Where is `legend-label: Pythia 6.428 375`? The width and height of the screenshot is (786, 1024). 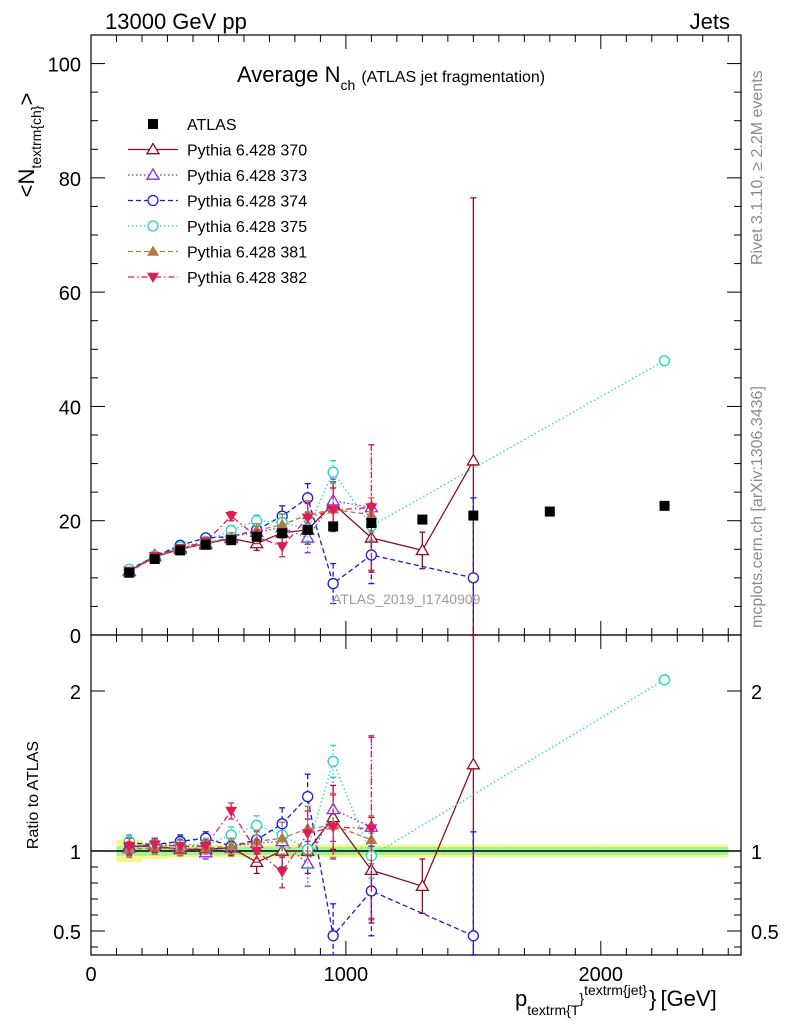 legend-label: Pythia 6.428 375 is located at coordinates (247, 227).